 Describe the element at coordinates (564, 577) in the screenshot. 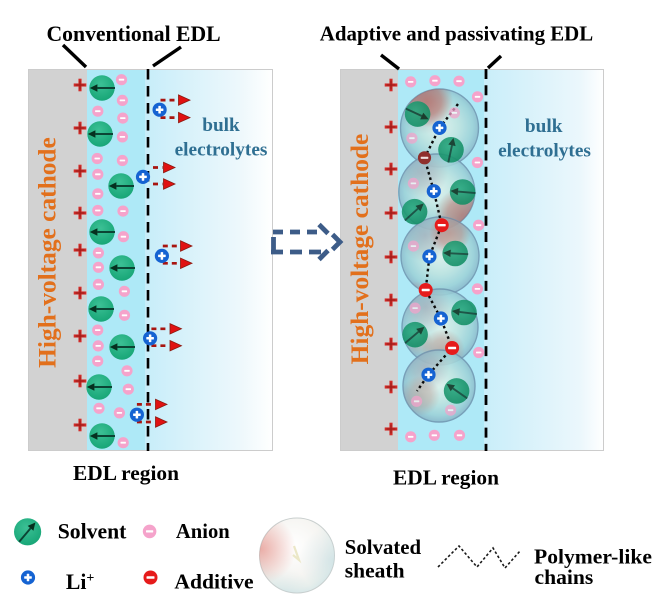

I see `svg-text: chains` at that location.